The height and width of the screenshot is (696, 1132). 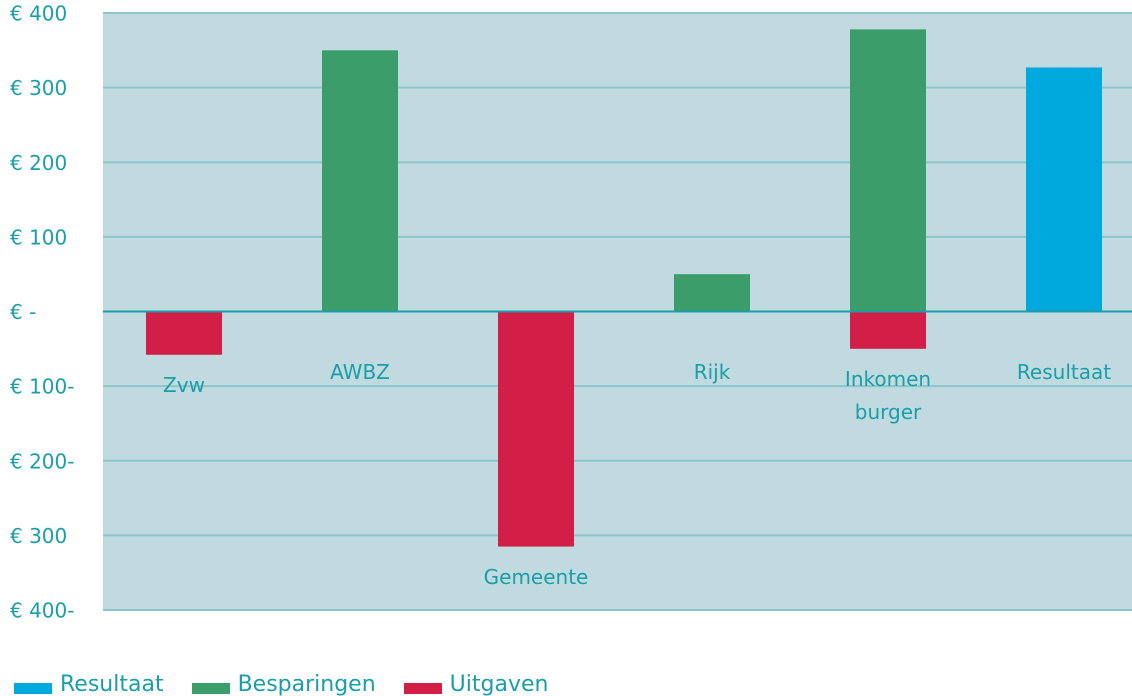 What do you see at coordinates (1064, 371) in the screenshot?
I see `x-tick-label: Resultaat` at bounding box center [1064, 371].